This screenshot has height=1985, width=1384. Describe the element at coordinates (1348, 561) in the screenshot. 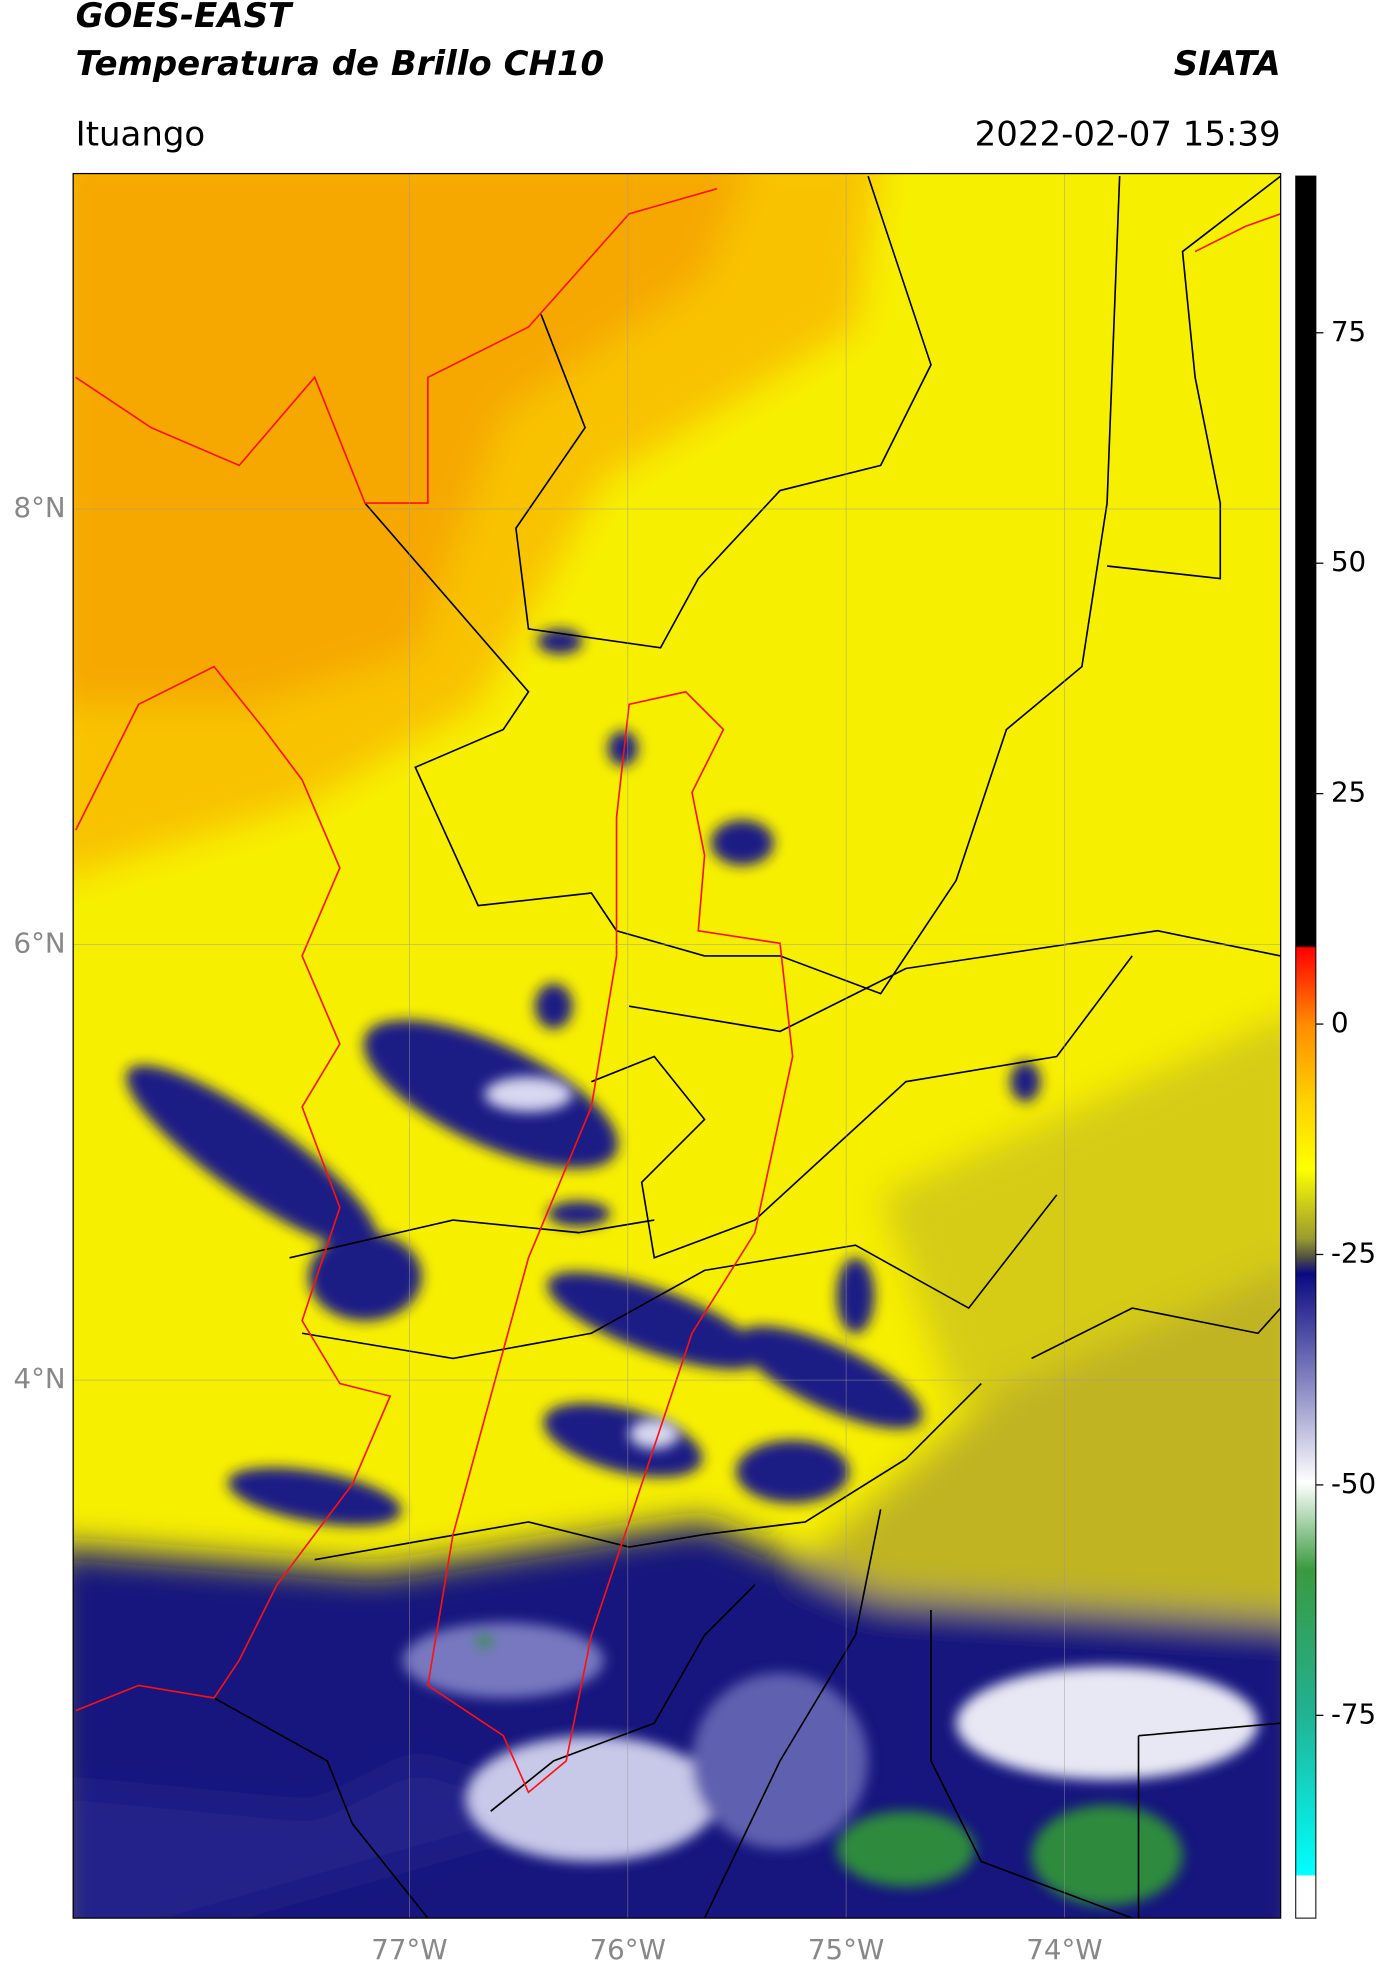

I see `colorbar-tick-label: 50` at that location.